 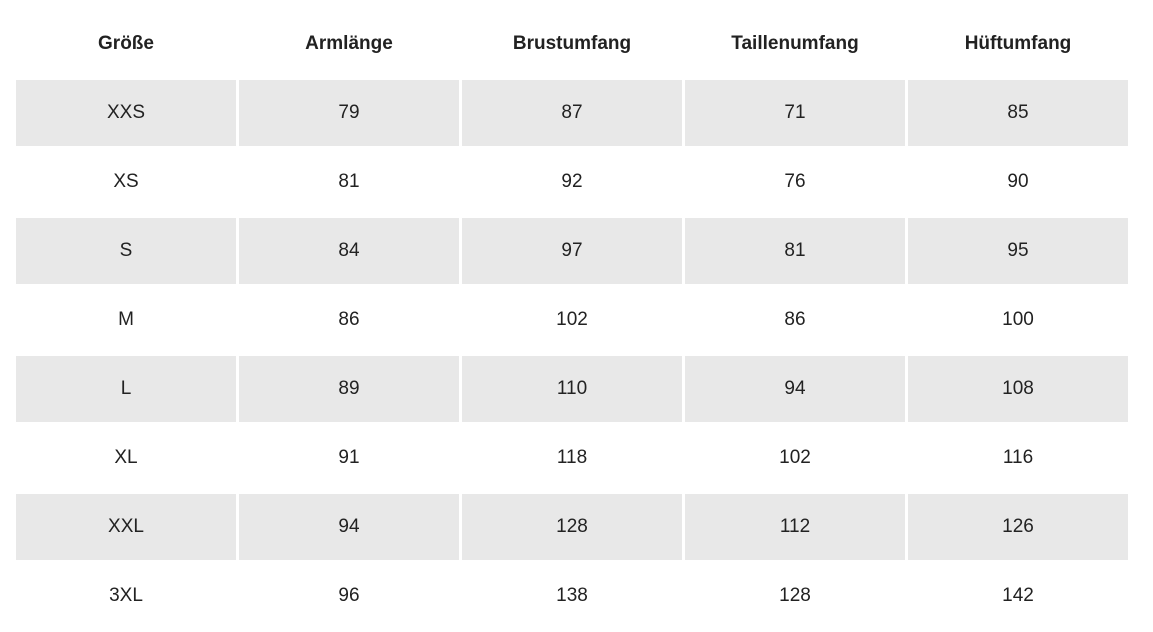 I want to click on table-row: M 86 102 86 100, so click(x=572, y=320).